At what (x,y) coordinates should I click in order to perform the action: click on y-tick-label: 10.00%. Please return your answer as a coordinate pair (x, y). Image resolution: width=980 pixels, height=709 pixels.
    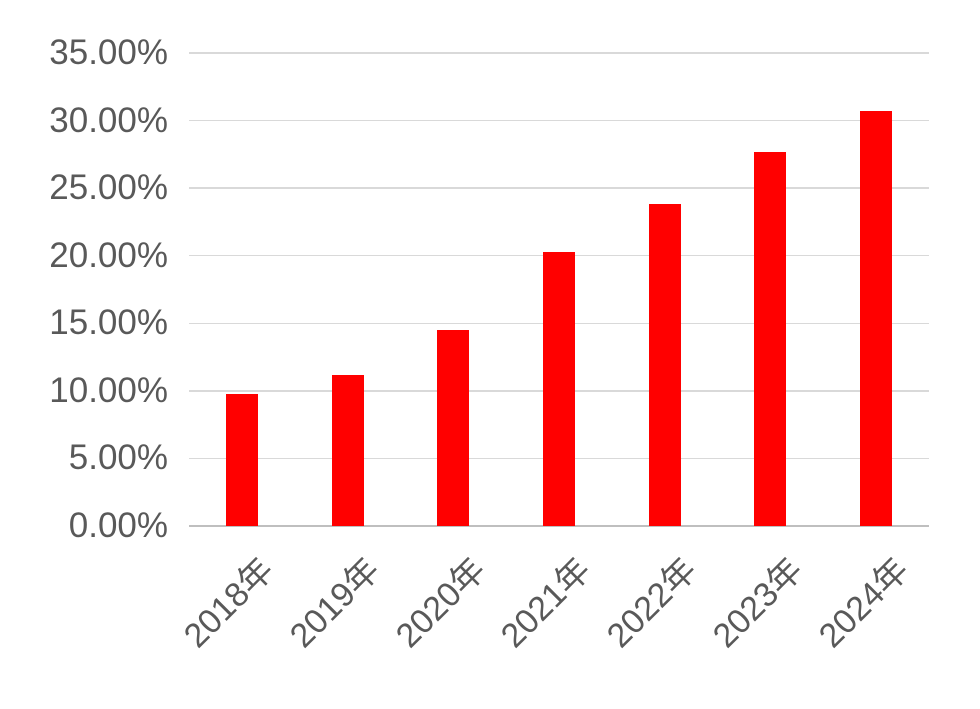
    Looking at the image, I should click on (108, 390).